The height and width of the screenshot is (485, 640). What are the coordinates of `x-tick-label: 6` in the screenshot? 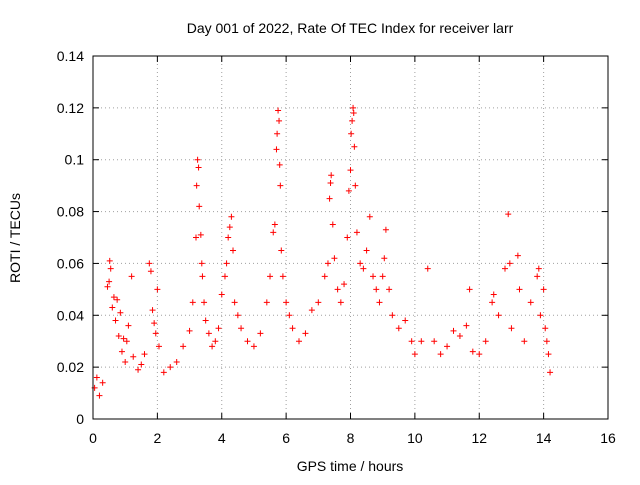 It's located at (286, 438).